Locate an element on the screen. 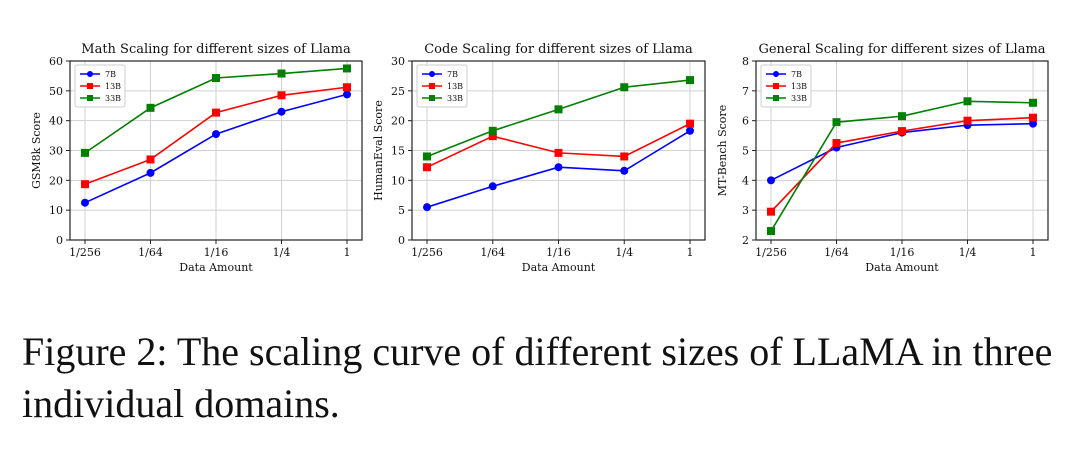  y-tick-label: 50 is located at coordinates (56, 91).